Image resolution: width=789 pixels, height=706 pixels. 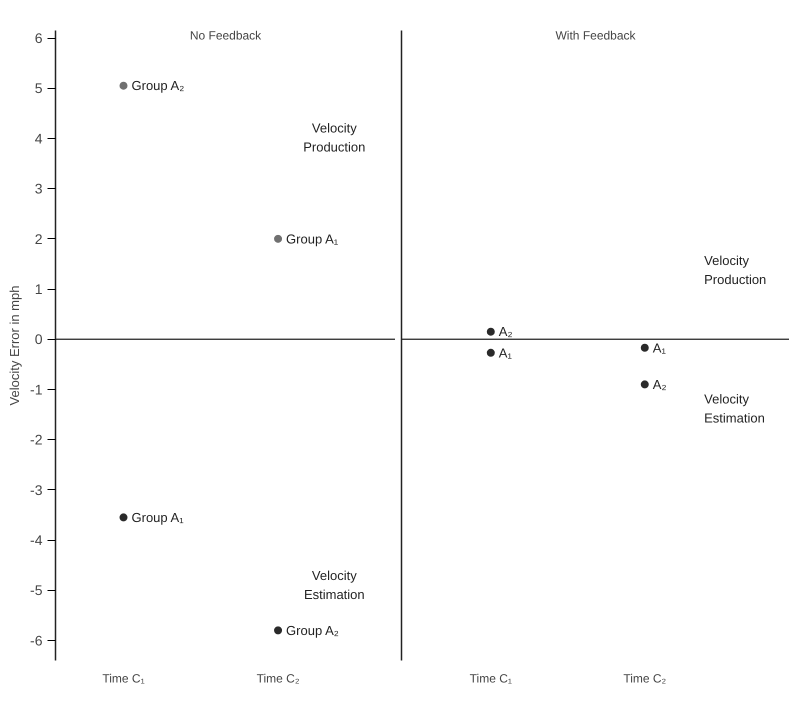 What do you see at coordinates (596, 35) in the screenshot?
I see `chart-title: With Feedback` at bounding box center [596, 35].